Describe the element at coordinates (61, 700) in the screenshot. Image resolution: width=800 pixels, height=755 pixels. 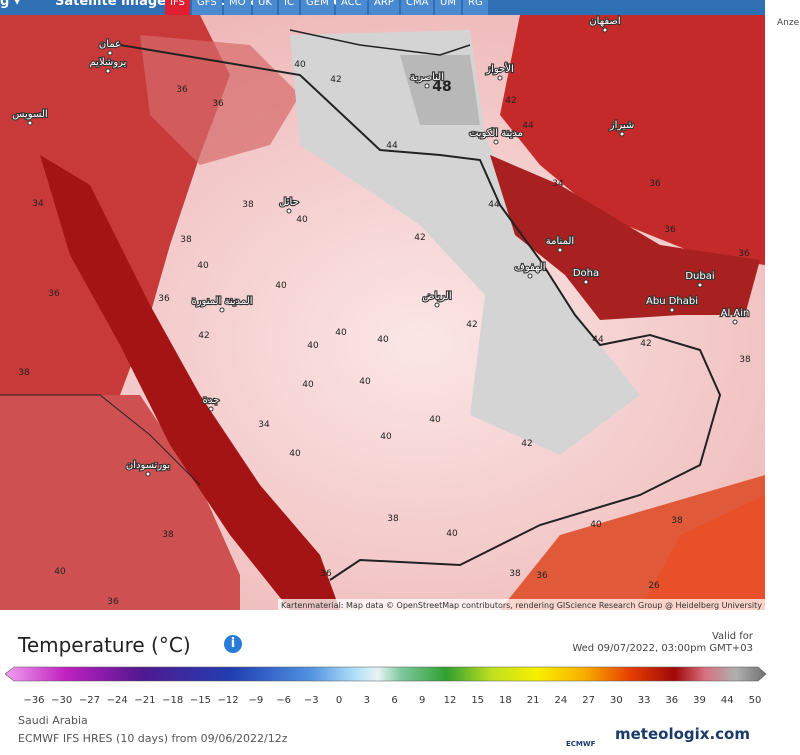
I see `scale-tick-label: −30` at that location.